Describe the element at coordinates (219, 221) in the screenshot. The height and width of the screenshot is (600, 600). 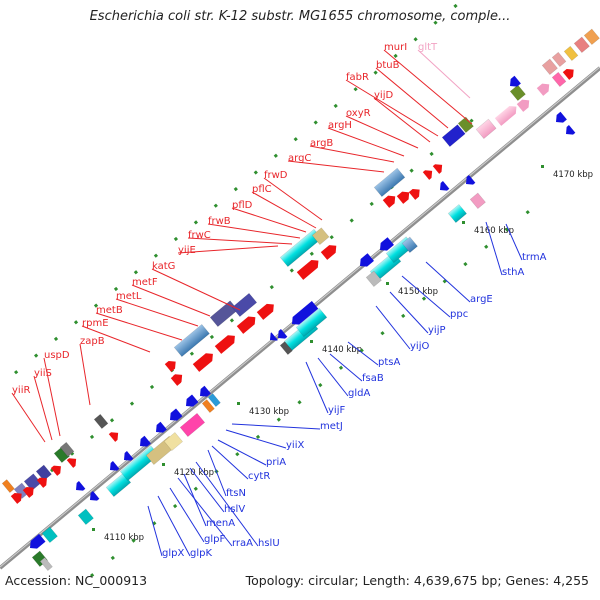
I see `gene-label-frwB: frwB` at that location.